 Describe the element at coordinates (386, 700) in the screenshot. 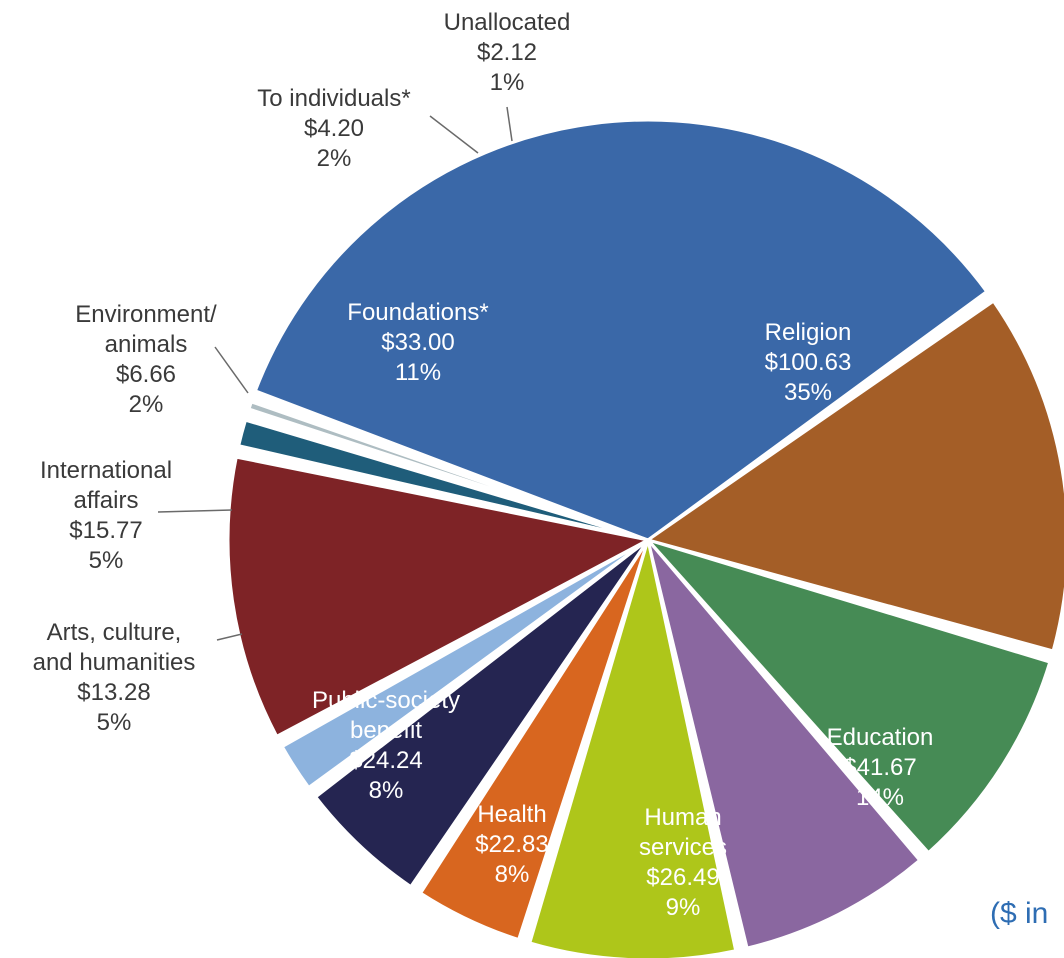

I see `label-line: Public-society` at that location.